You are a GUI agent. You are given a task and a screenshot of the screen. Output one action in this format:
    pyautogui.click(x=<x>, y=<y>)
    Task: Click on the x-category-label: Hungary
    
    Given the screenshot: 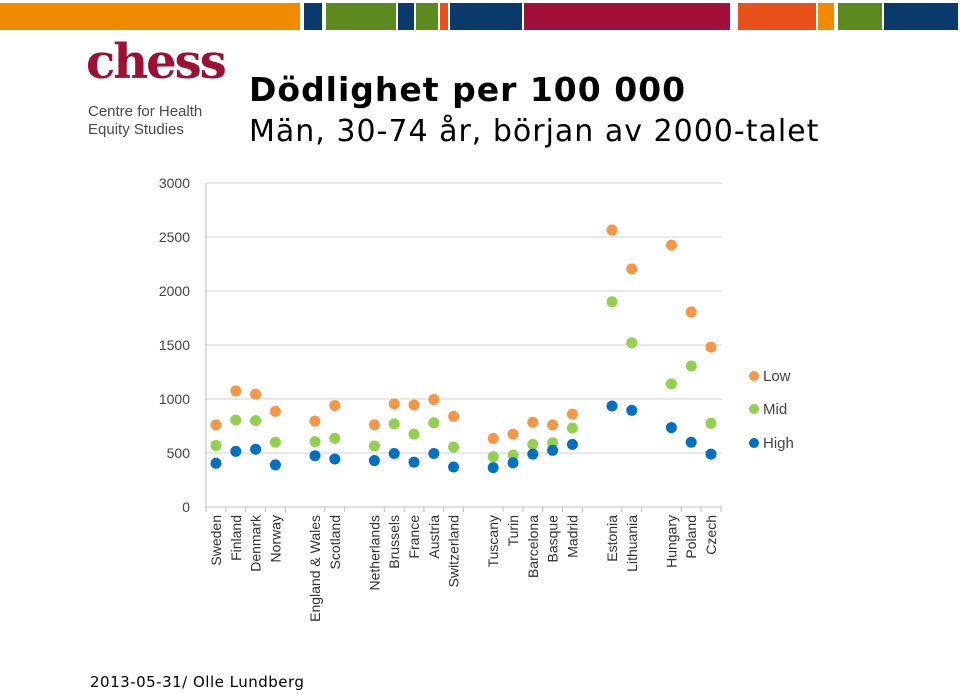 What is the action you would take?
    pyautogui.click(x=671, y=541)
    